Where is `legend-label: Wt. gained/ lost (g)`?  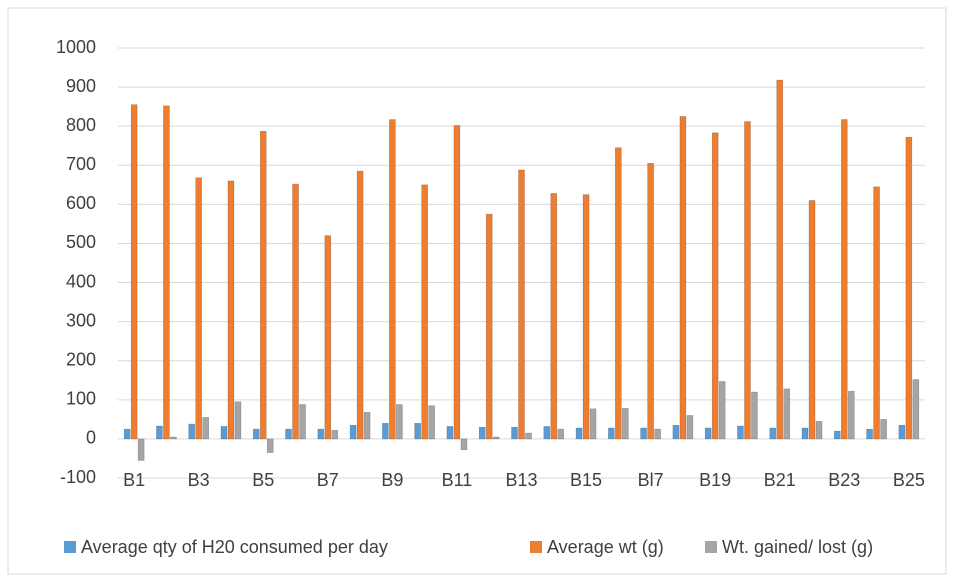 legend-label: Wt. gained/ lost (g) is located at coordinates (797, 547).